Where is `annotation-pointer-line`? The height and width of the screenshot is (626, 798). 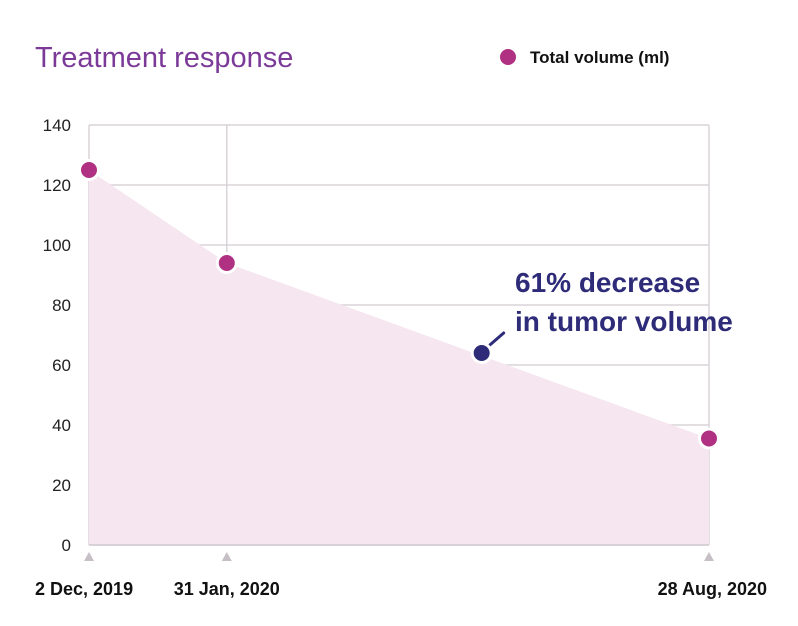
annotation-pointer-line is located at coordinates (496, 339).